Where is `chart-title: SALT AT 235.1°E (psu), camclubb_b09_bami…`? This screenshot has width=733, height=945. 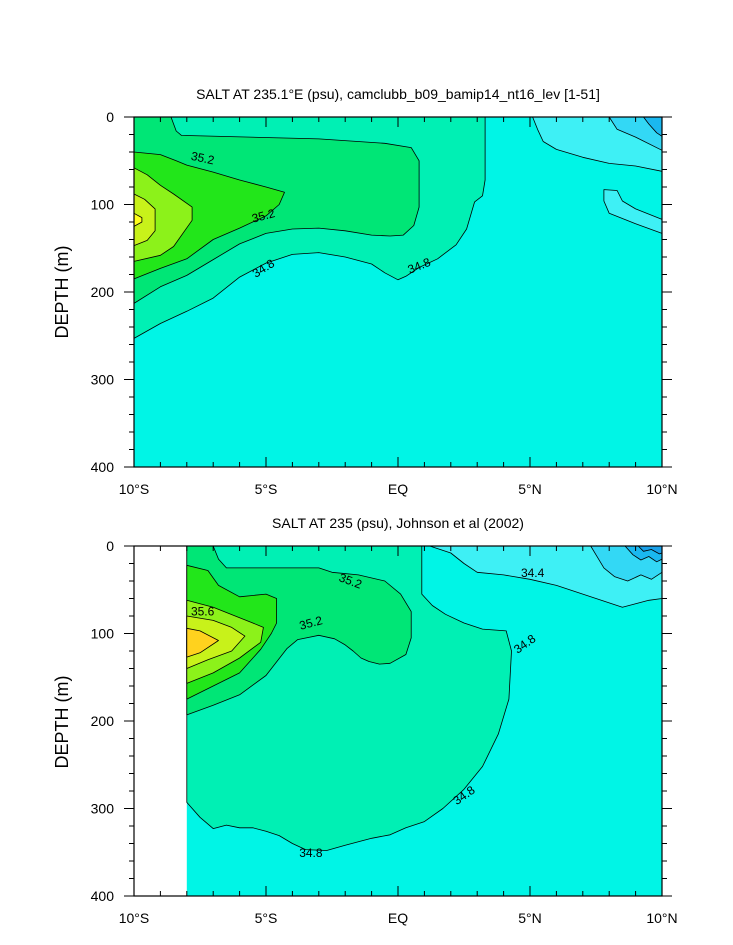
chart-title: SALT AT 235.1°E (psu), camclubb_b09_bami… is located at coordinates (398, 94).